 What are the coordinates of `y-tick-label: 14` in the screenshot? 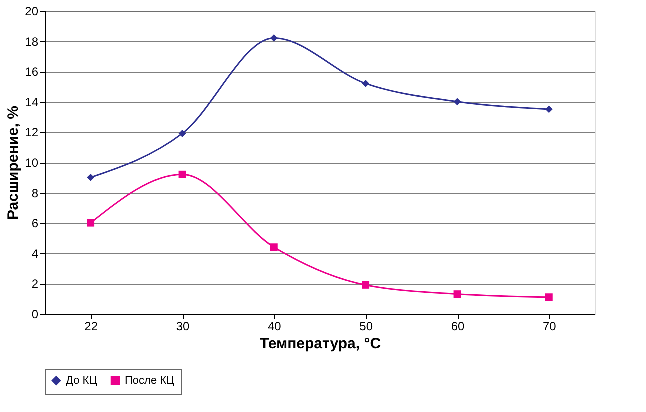 It's located at (32, 102).